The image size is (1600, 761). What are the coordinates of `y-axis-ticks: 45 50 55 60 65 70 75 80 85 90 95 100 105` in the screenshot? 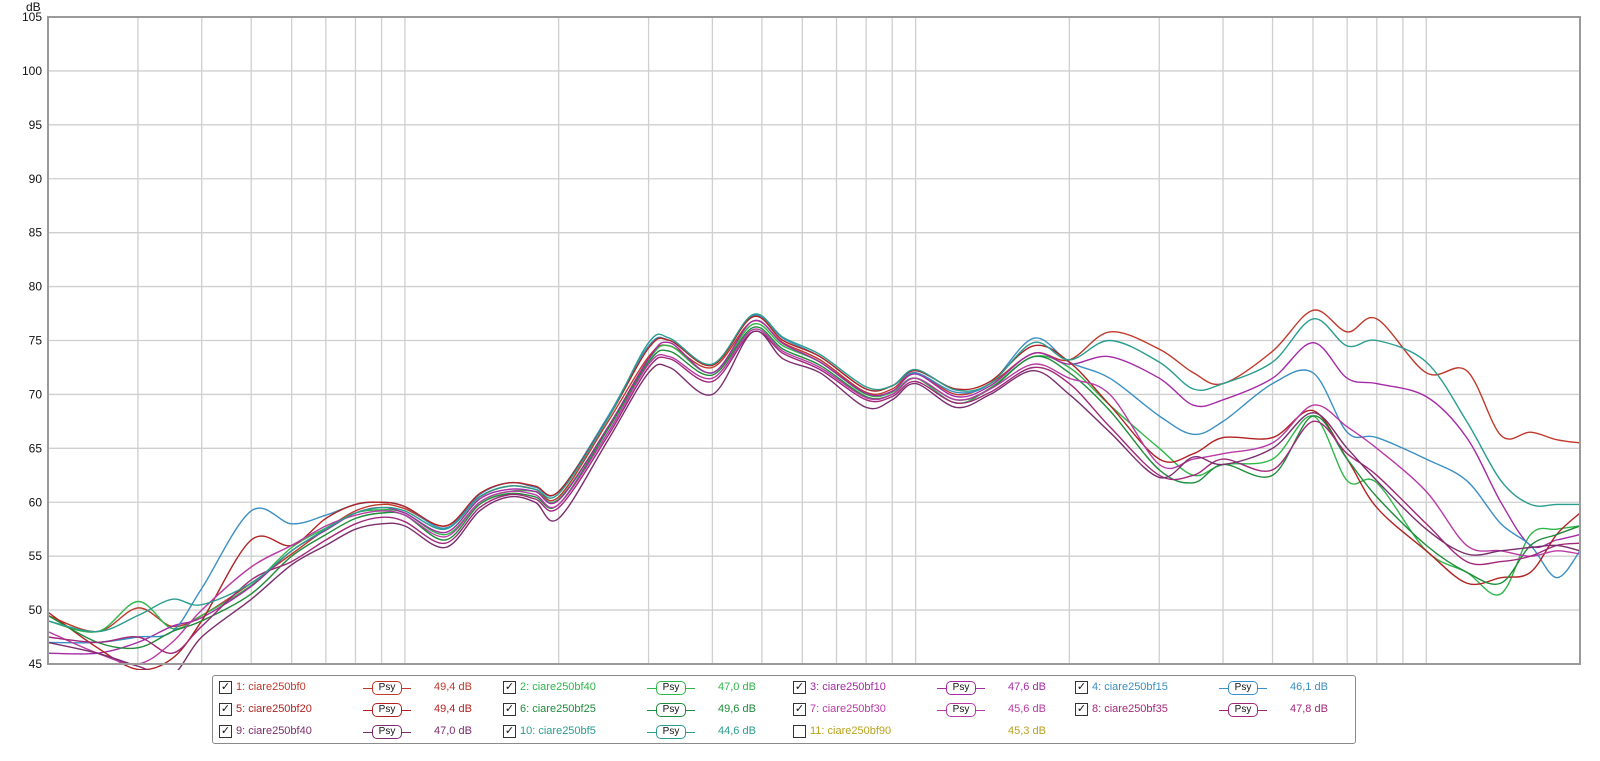 It's located at (32, 340).